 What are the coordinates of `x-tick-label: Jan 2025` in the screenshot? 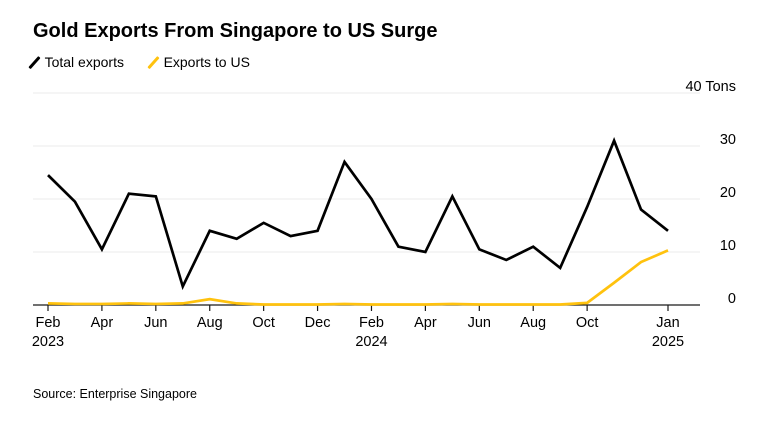 It's located at (668, 333).